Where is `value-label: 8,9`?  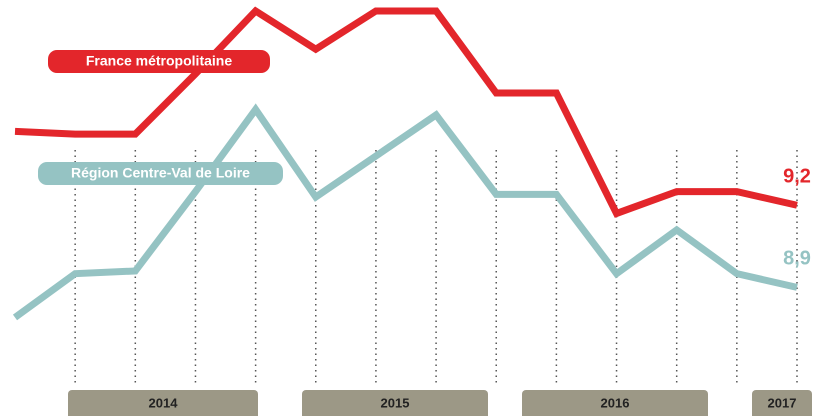
value-label: 8,9 is located at coordinates (797, 259).